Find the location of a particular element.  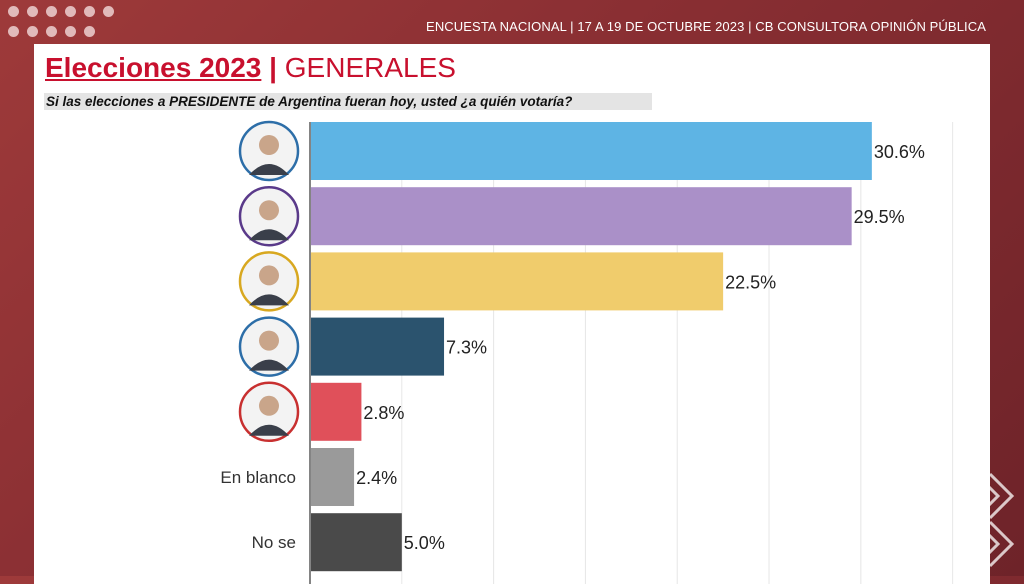

category-label: En blanco is located at coordinates (258, 477).